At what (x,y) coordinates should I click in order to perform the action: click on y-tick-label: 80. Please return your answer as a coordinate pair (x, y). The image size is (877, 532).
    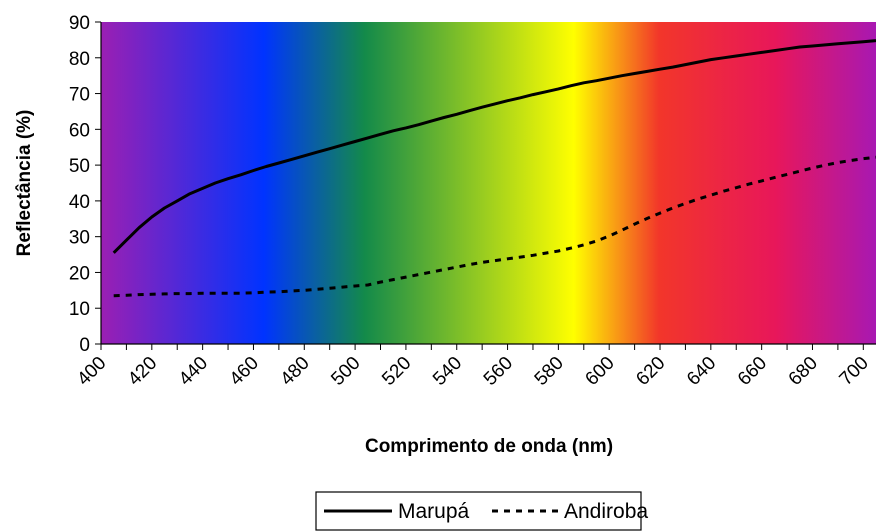
    Looking at the image, I should click on (79, 59).